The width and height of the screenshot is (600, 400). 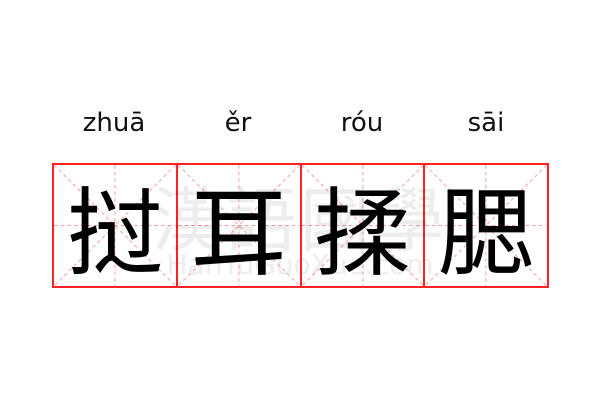 I want to click on character-4: 腮, so click(x=486, y=234).